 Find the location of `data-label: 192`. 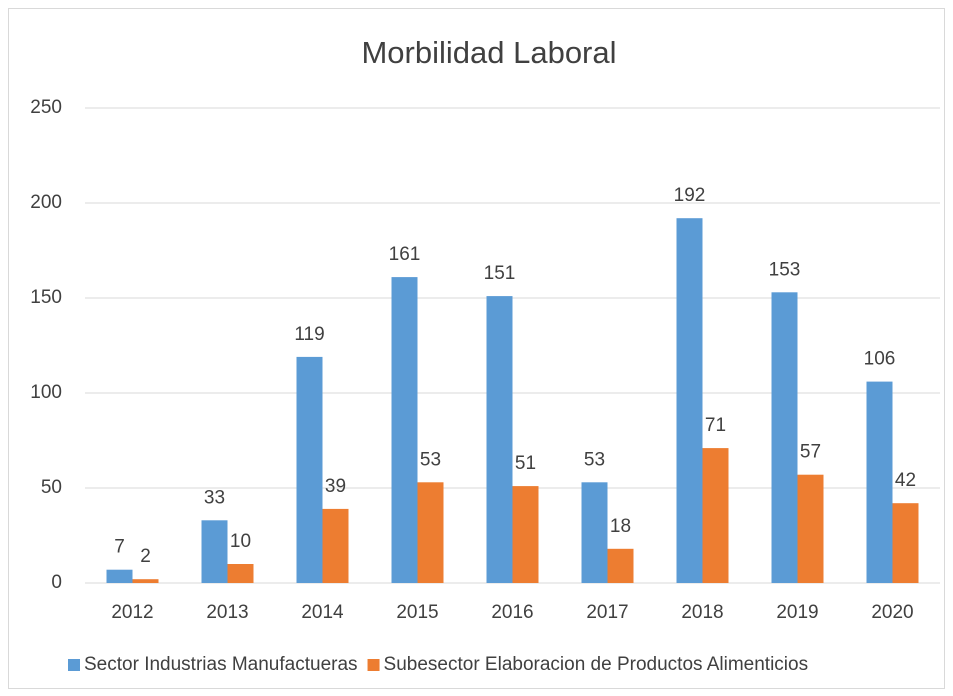

data-label: 192 is located at coordinates (690, 195).